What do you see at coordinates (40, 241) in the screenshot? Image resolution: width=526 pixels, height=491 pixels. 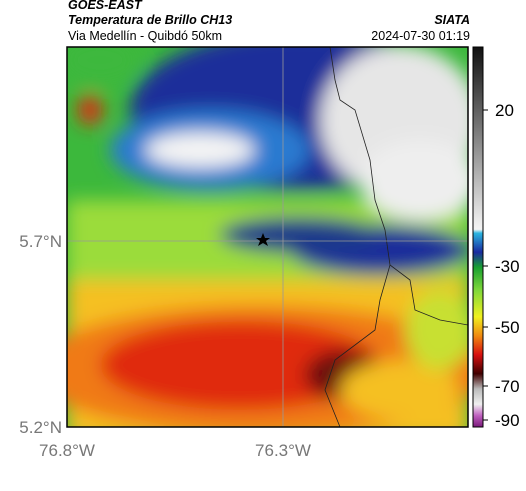 I see `lat-label: 5.7°N` at bounding box center [40, 241].